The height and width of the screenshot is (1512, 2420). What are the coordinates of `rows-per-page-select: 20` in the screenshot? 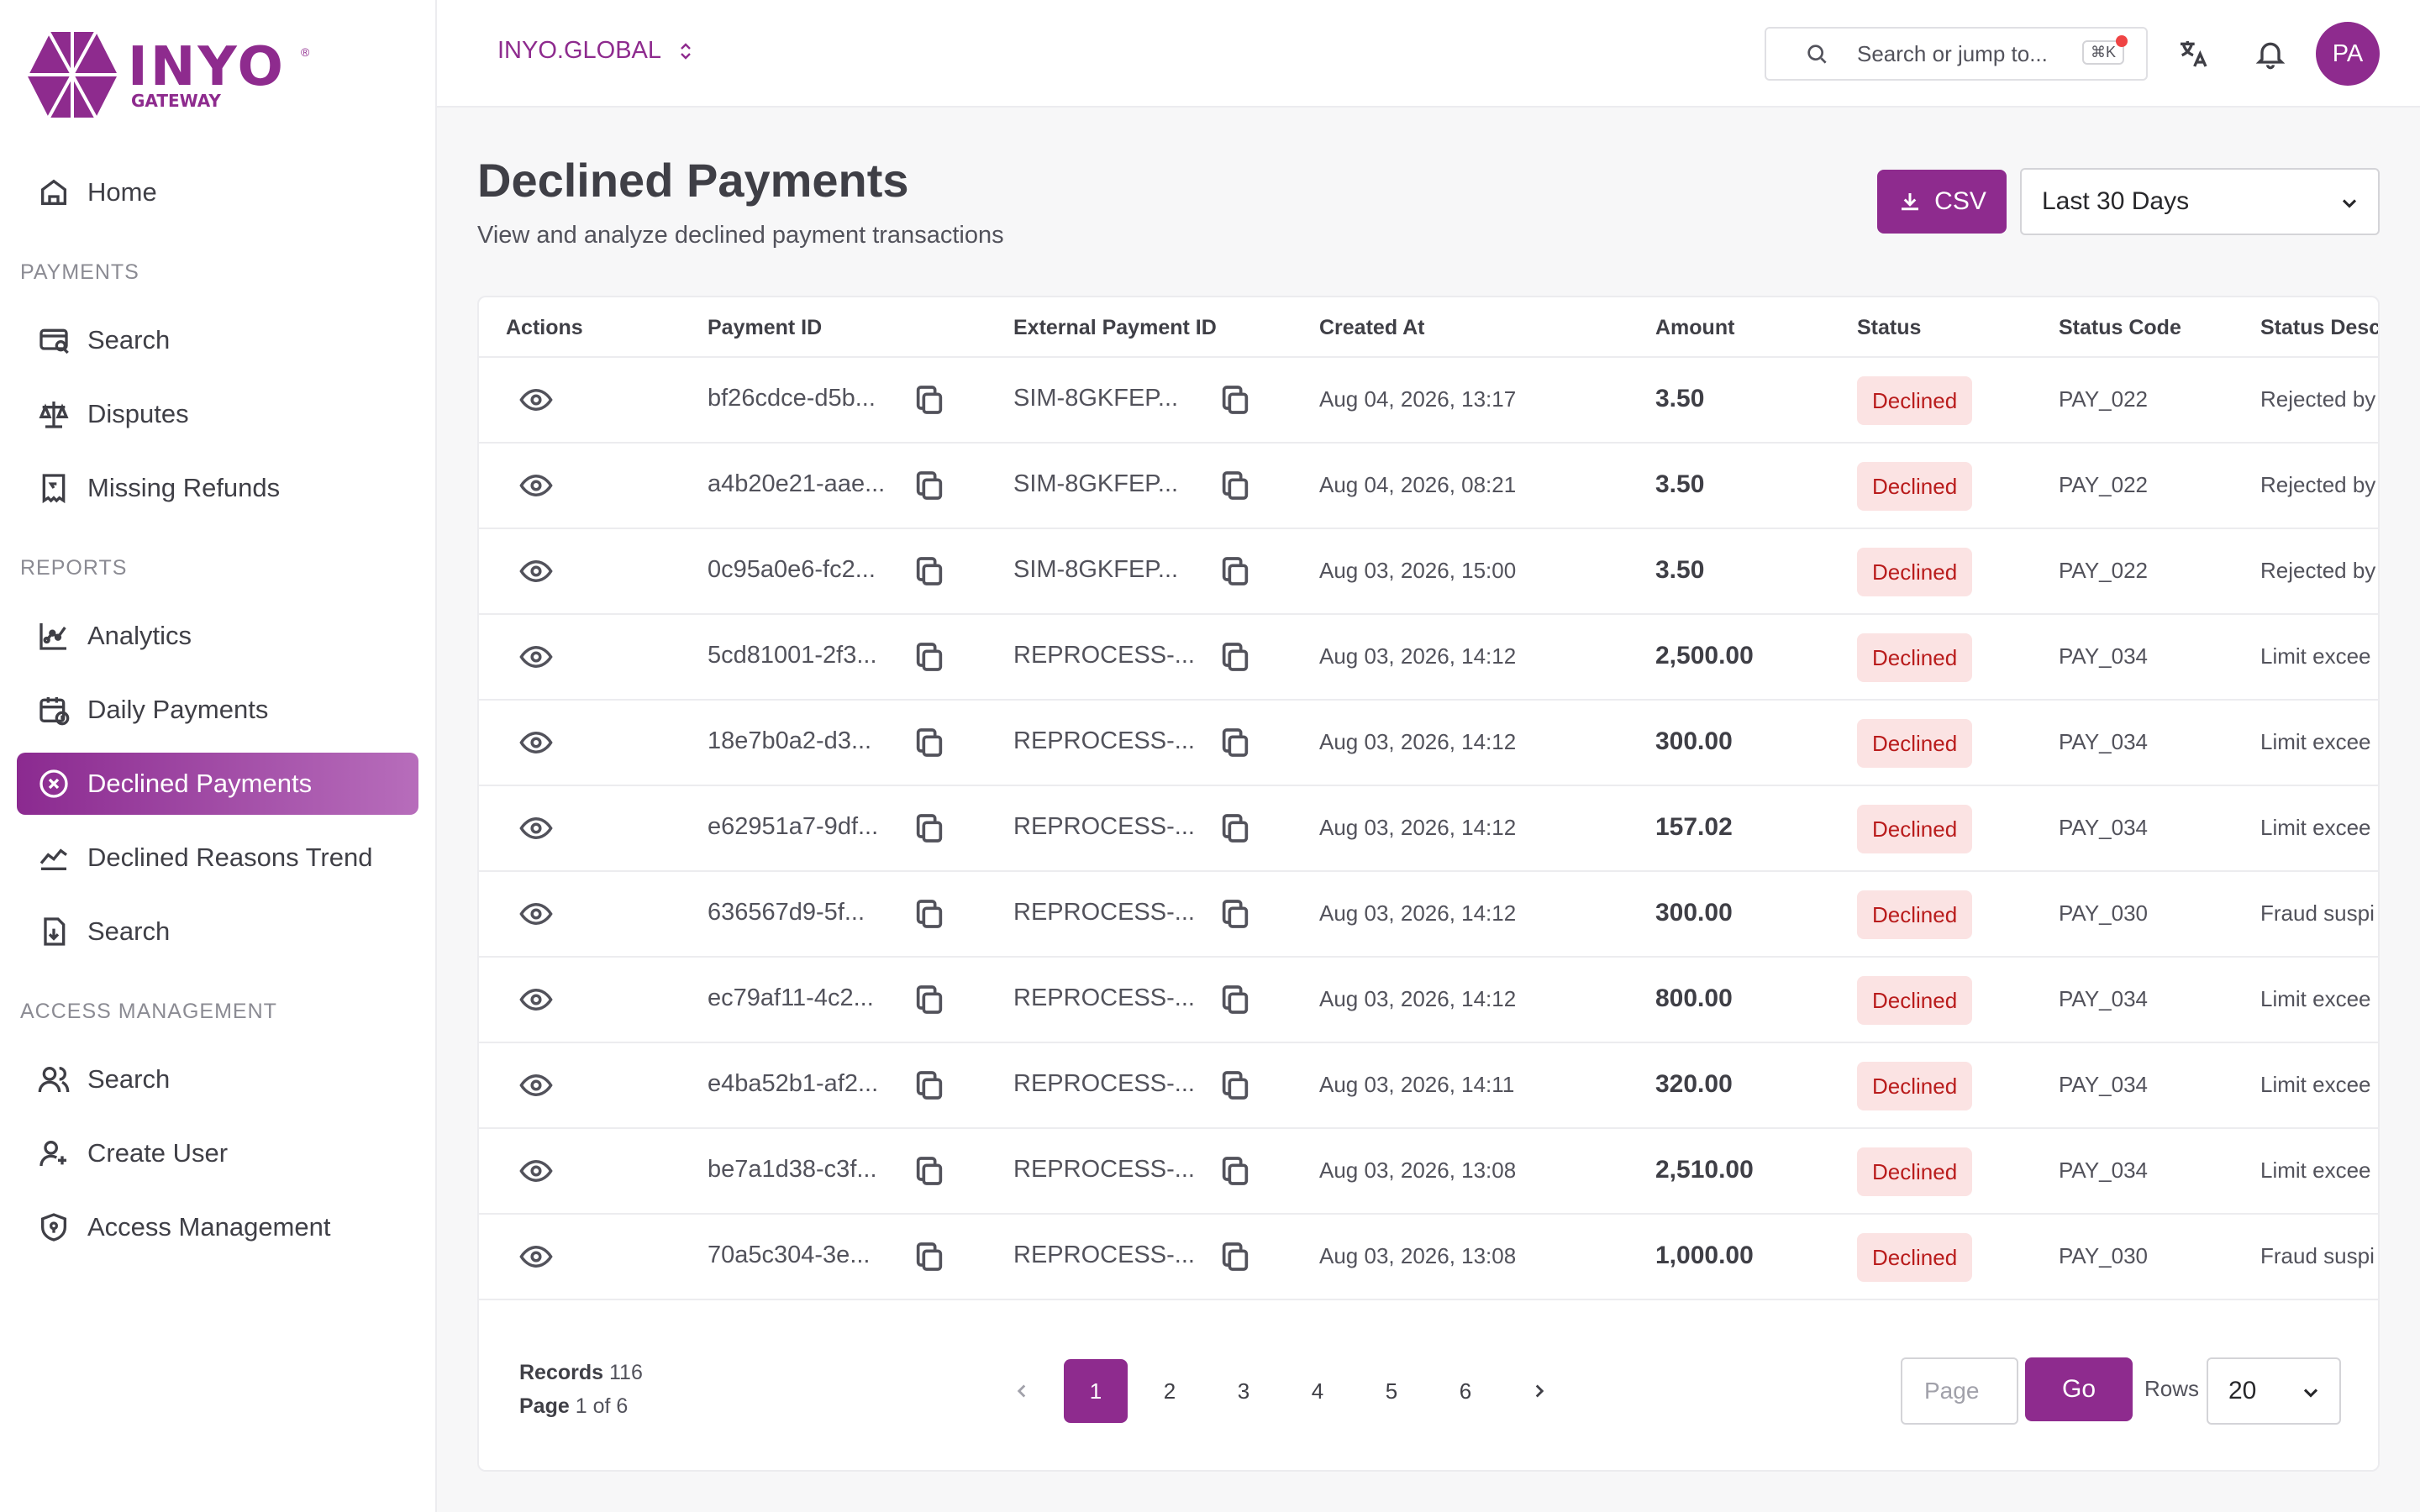 It's located at (2274, 1391).